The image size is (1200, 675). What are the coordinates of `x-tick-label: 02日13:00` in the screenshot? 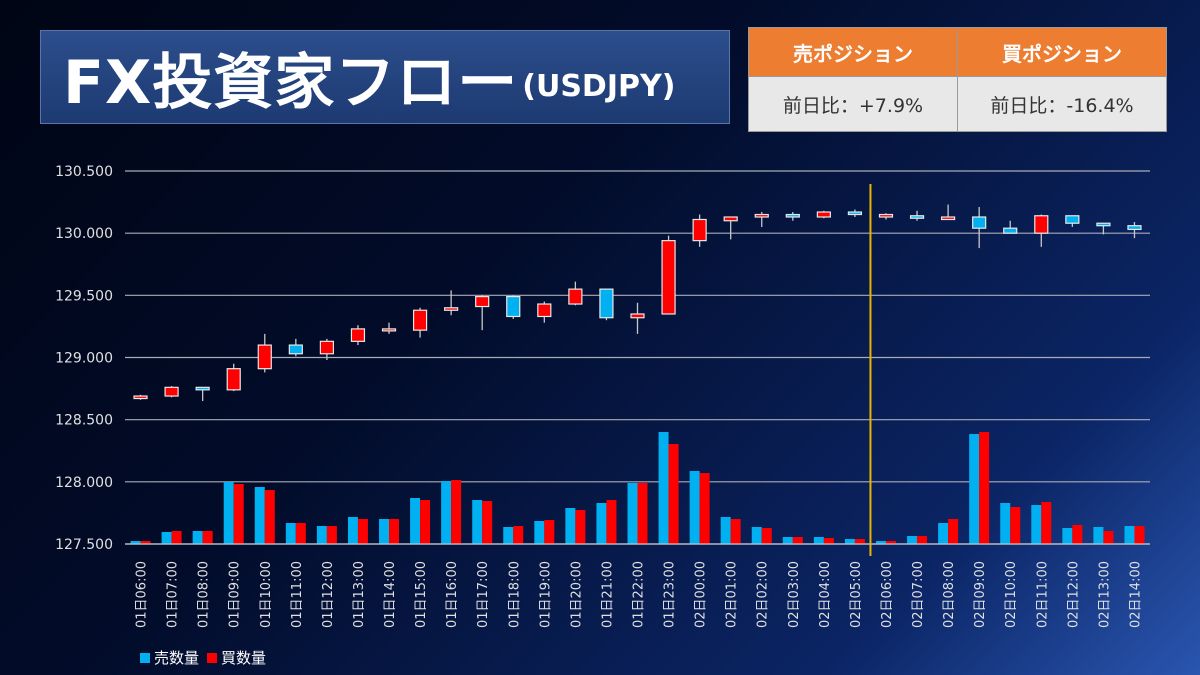 It's located at (1104, 594).